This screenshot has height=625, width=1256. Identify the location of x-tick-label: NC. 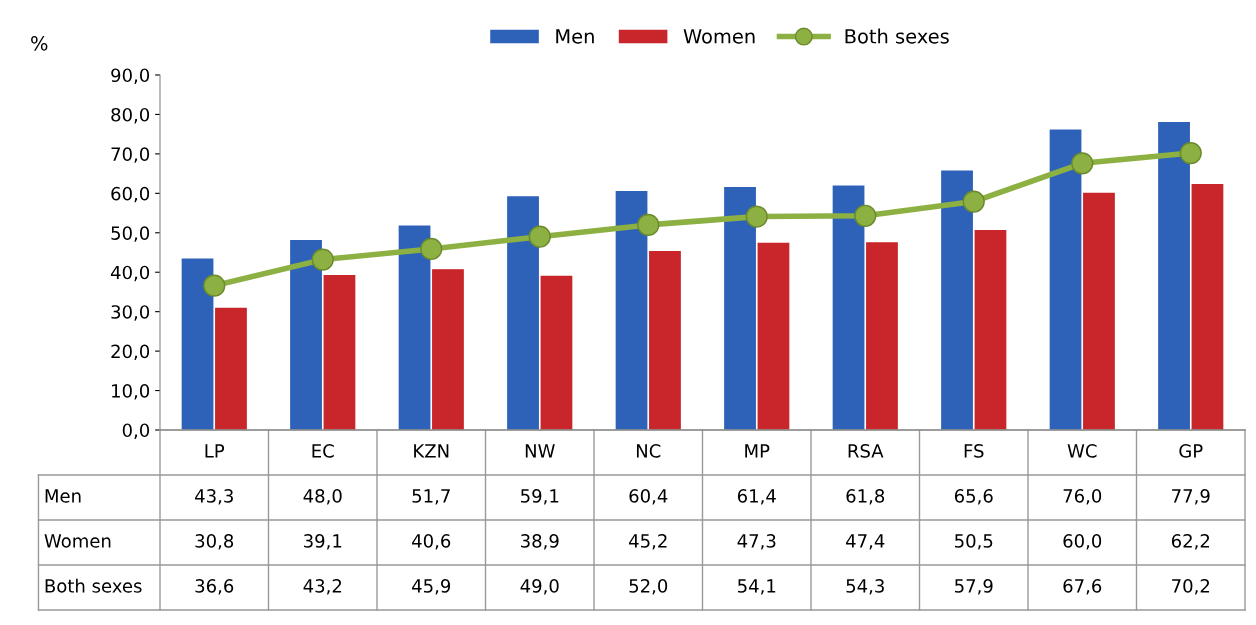
(648, 451).